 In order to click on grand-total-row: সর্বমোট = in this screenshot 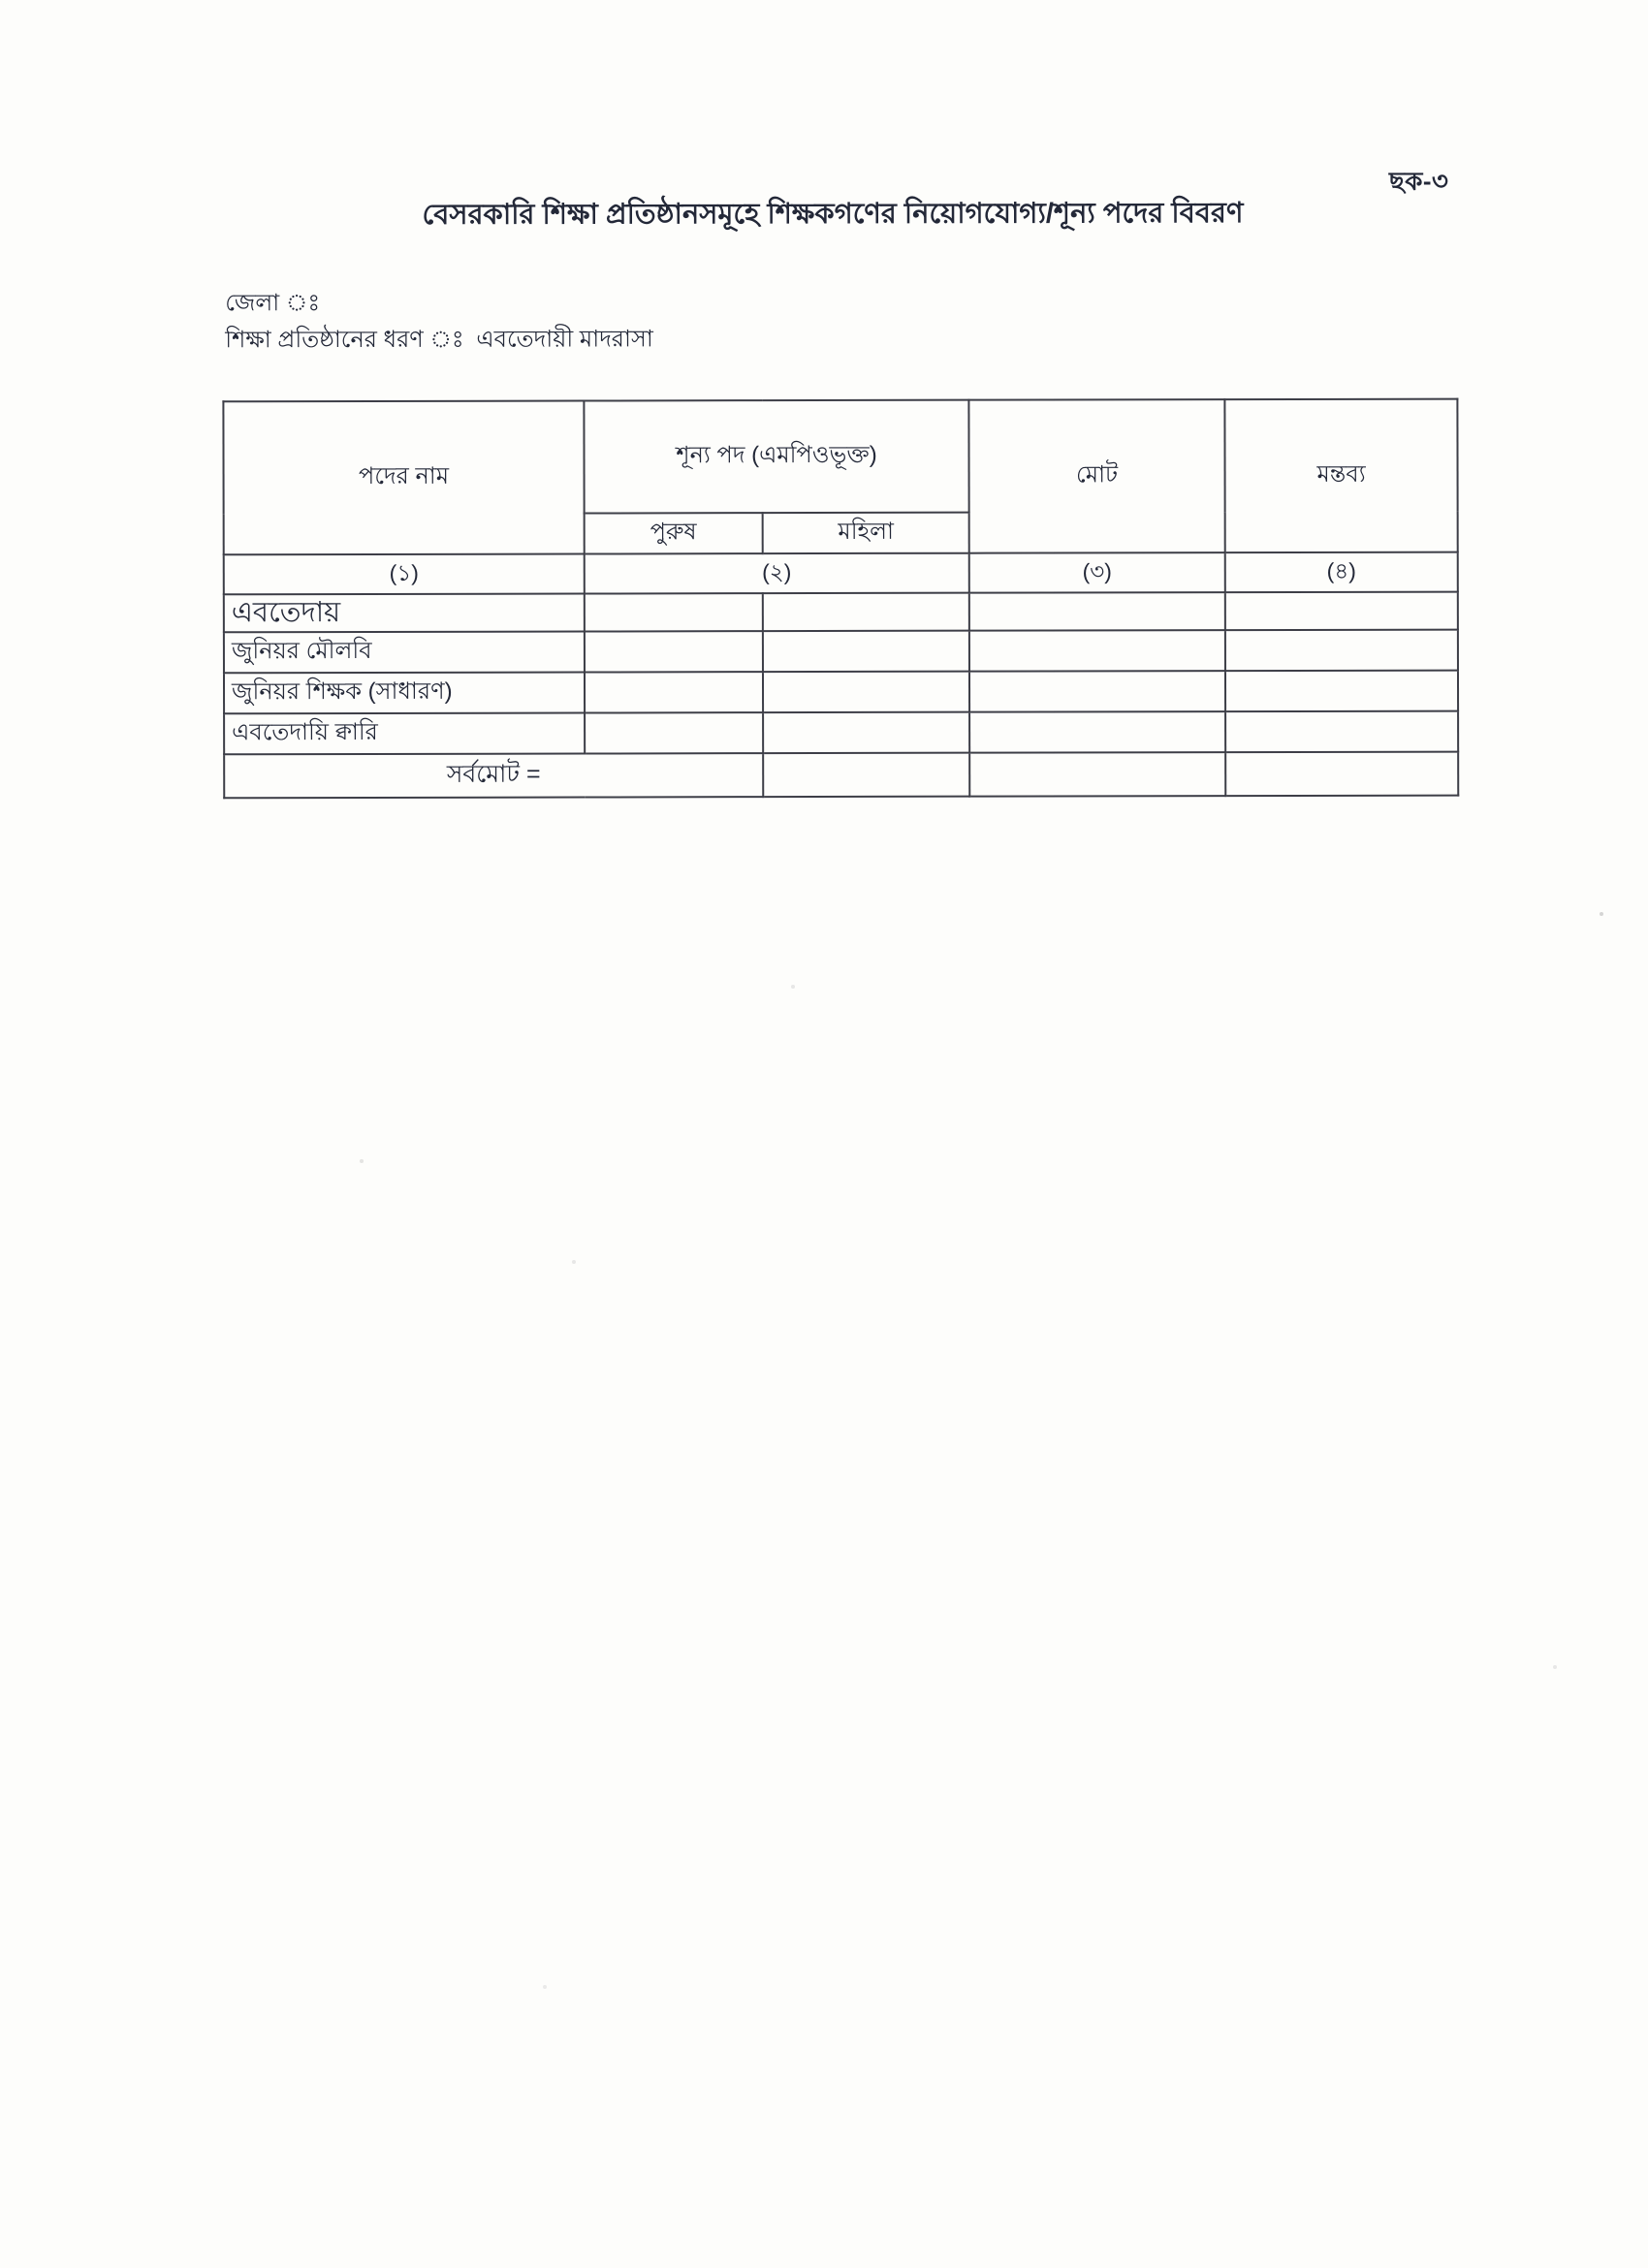, I will do `click(842, 775)`.